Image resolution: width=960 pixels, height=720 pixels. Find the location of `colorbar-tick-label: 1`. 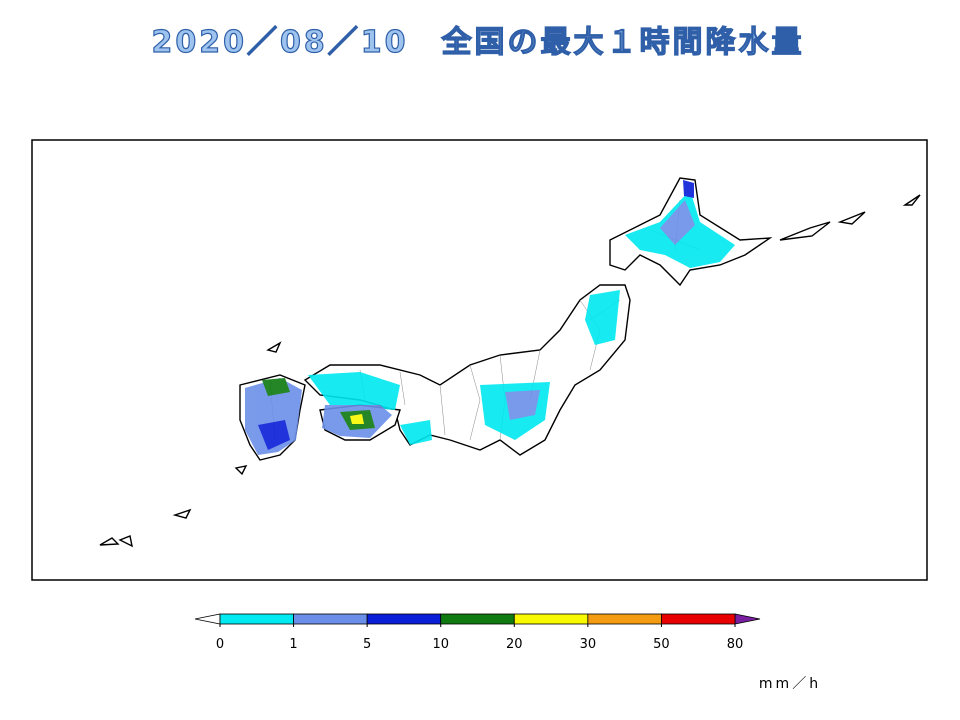

colorbar-tick-label: 1 is located at coordinates (293, 644).